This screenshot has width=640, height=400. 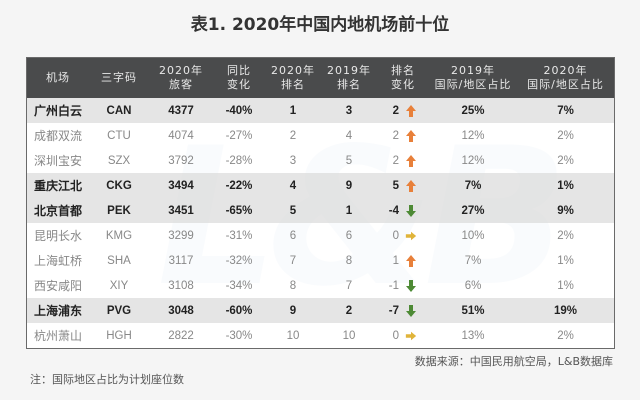 What do you see at coordinates (473, 235) in the screenshot?
I see `intl-share-2019: 10%` at bounding box center [473, 235].